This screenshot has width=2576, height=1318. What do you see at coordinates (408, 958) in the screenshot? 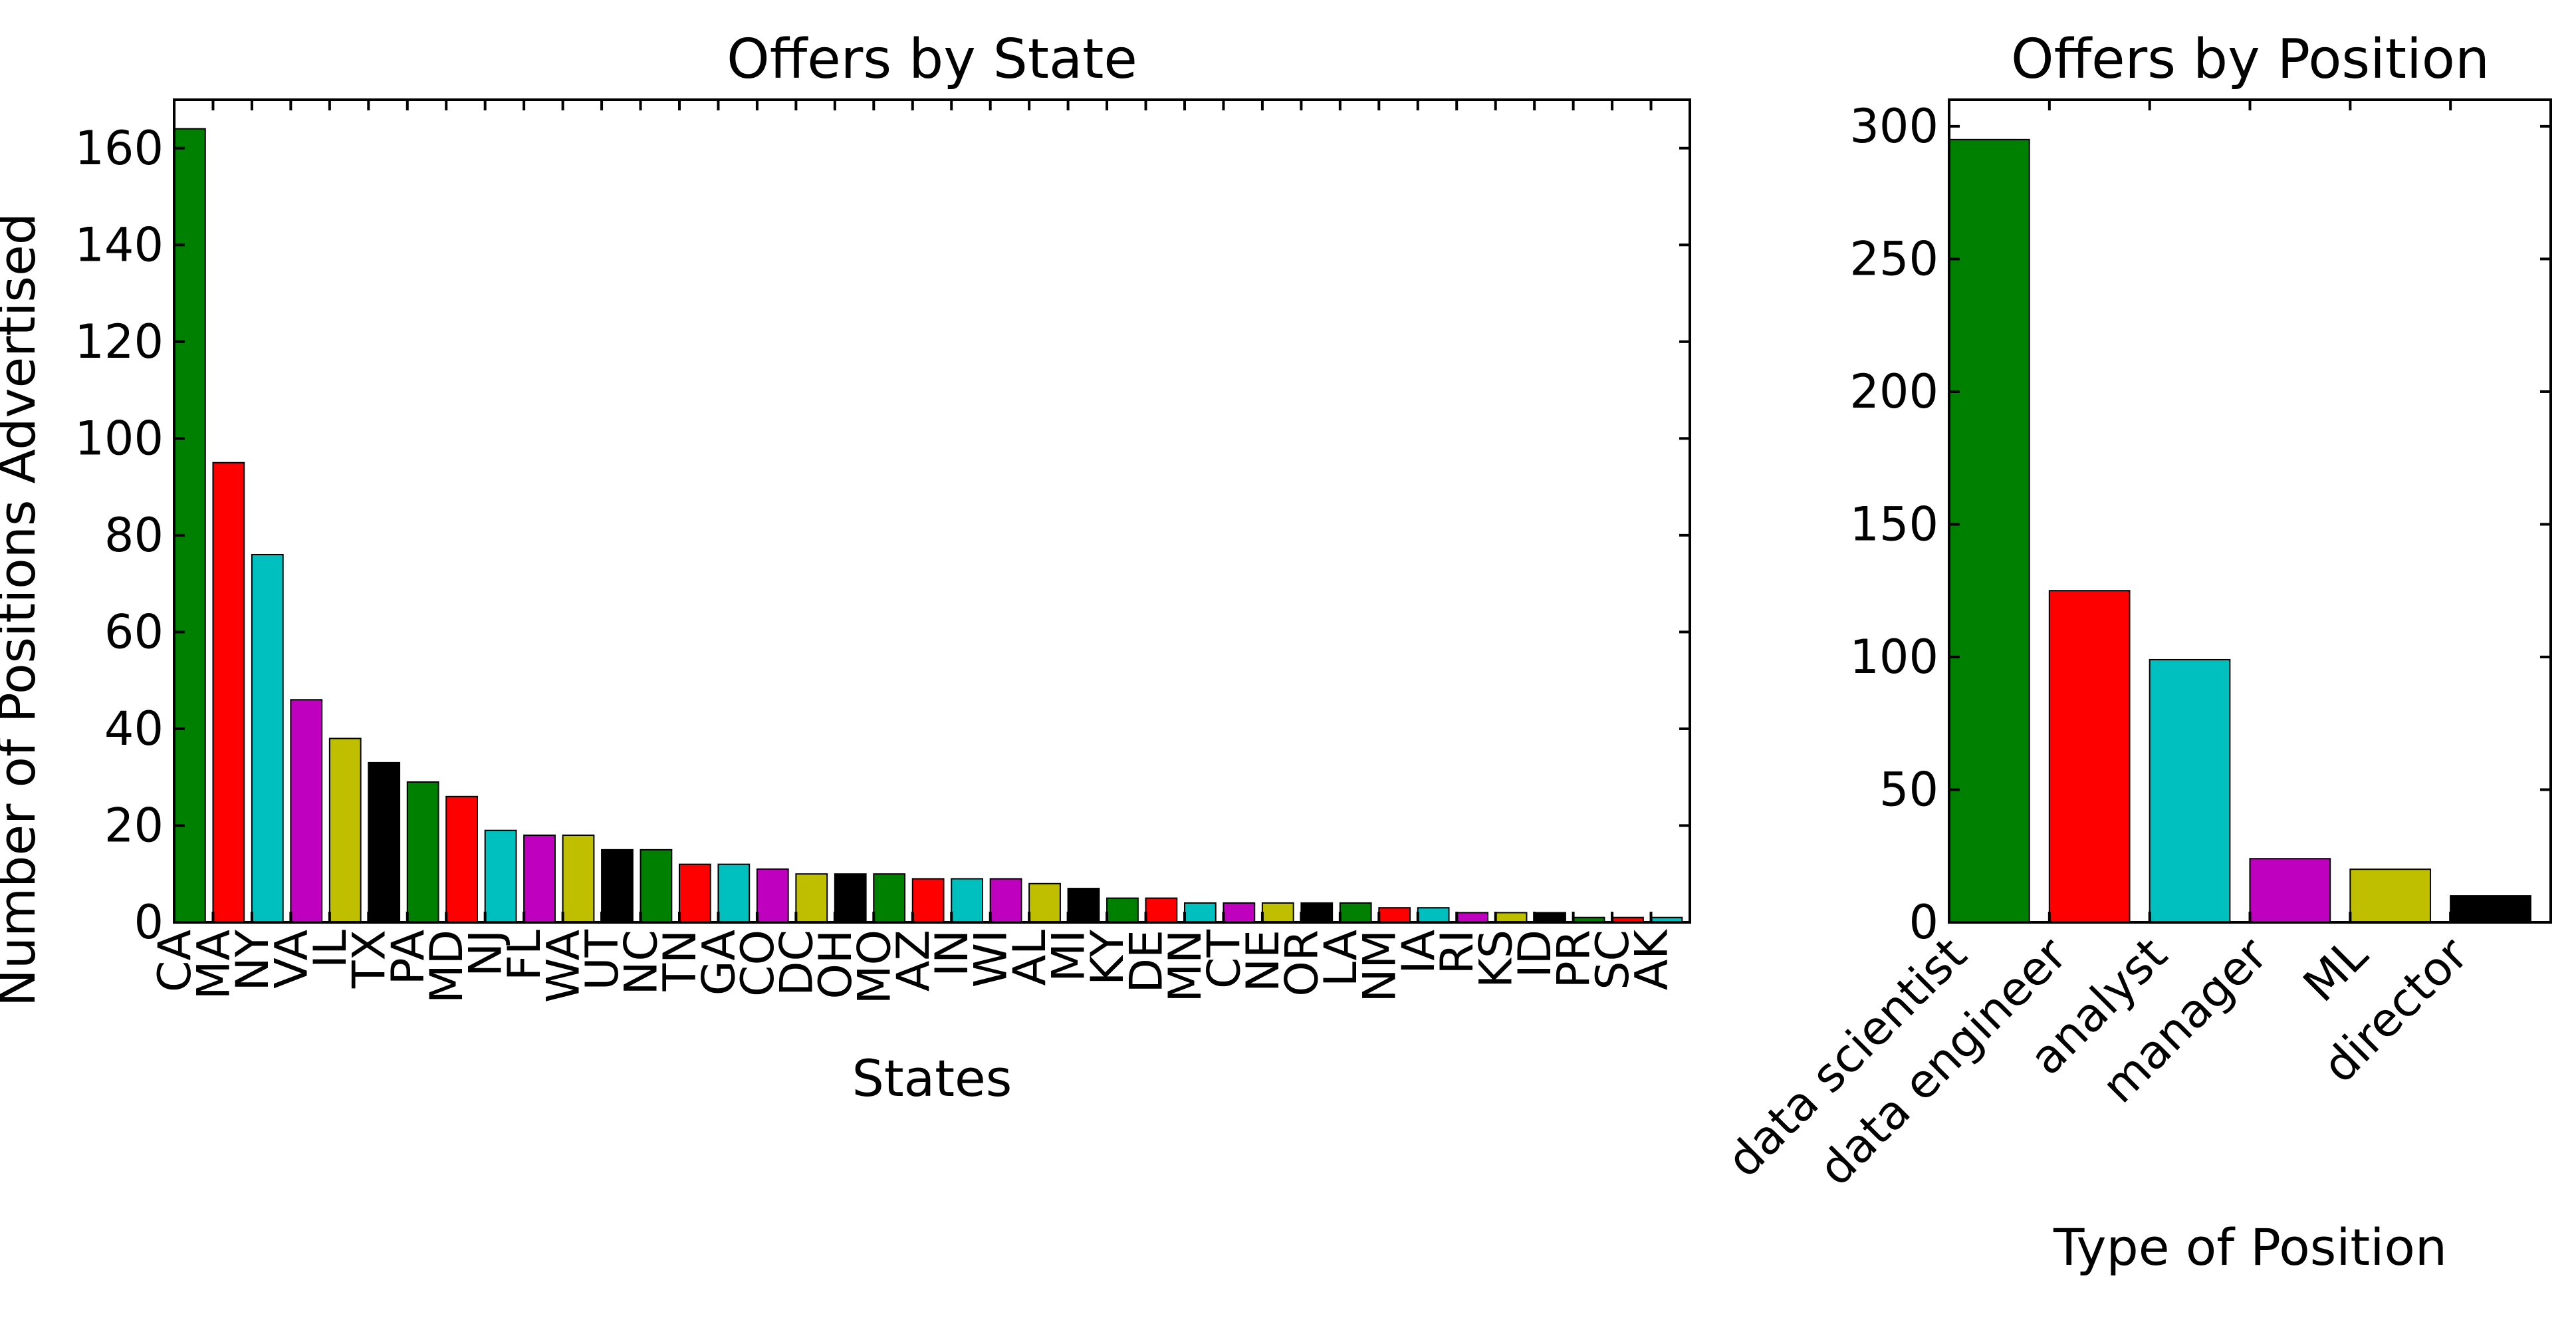
I see `state-x-tick-label: PA` at bounding box center [408, 958].